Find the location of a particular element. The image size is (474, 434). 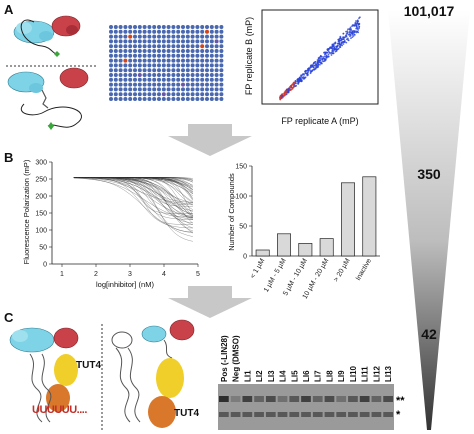

funnel-count-top: 101,017 is located at coordinates (429, 11).